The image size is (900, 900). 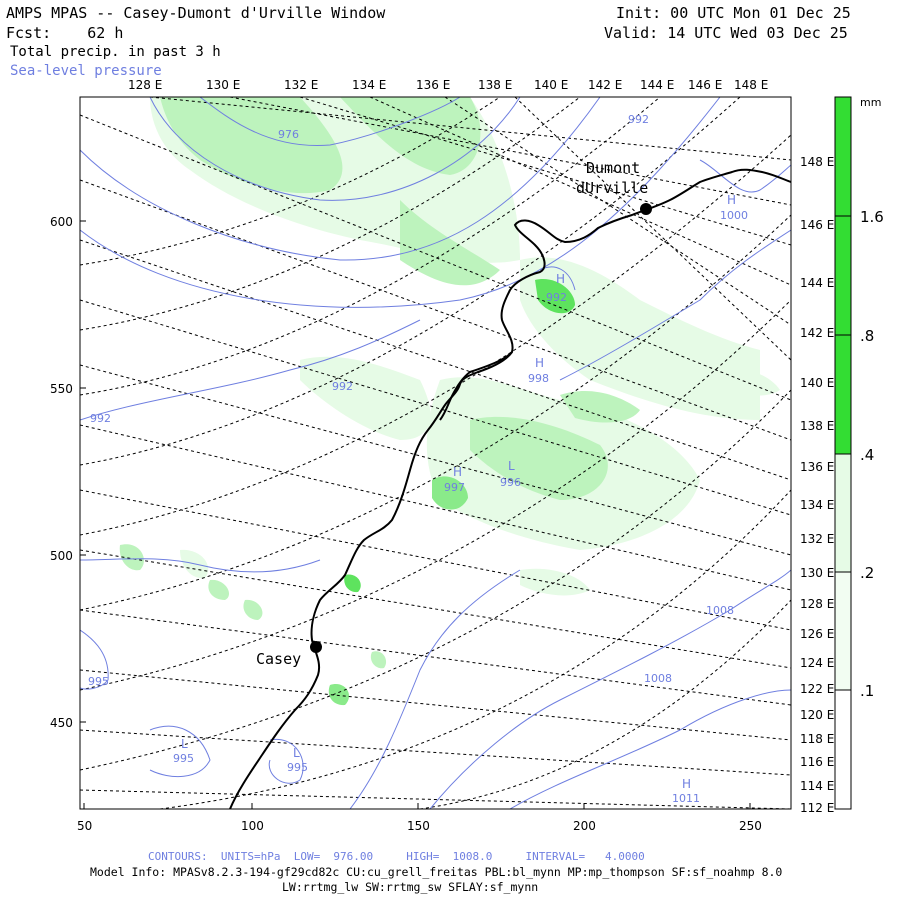 What do you see at coordinates (638, 119) in the screenshot?
I see `contour-label: 992` at bounding box center [638, 119].